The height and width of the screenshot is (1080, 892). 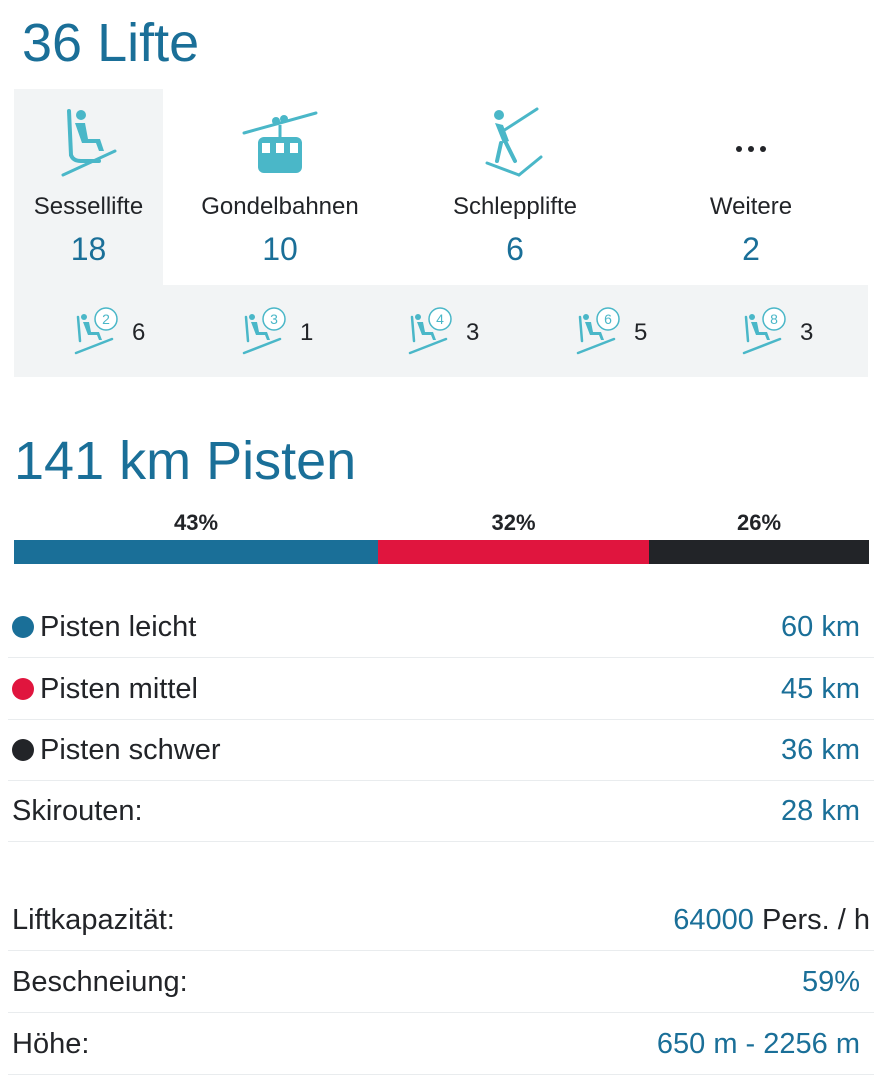 I want to click on row-label: Liftkapazität:, so click(x=93, y=920).